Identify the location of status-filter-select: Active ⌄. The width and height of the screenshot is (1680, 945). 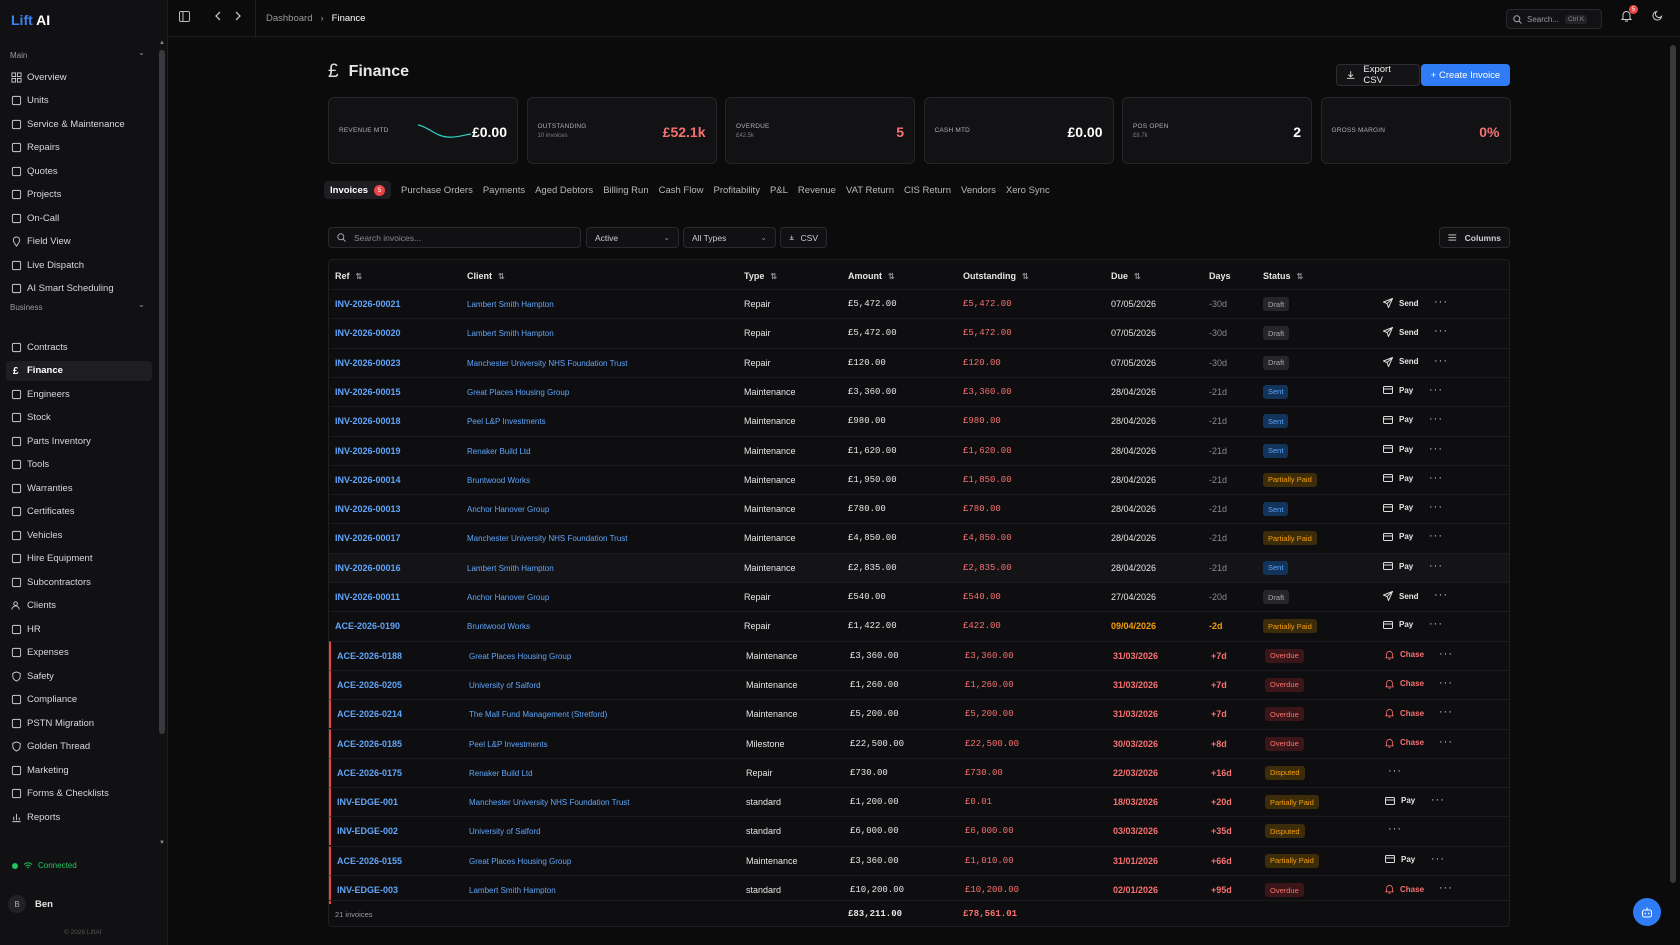
(632, 237).